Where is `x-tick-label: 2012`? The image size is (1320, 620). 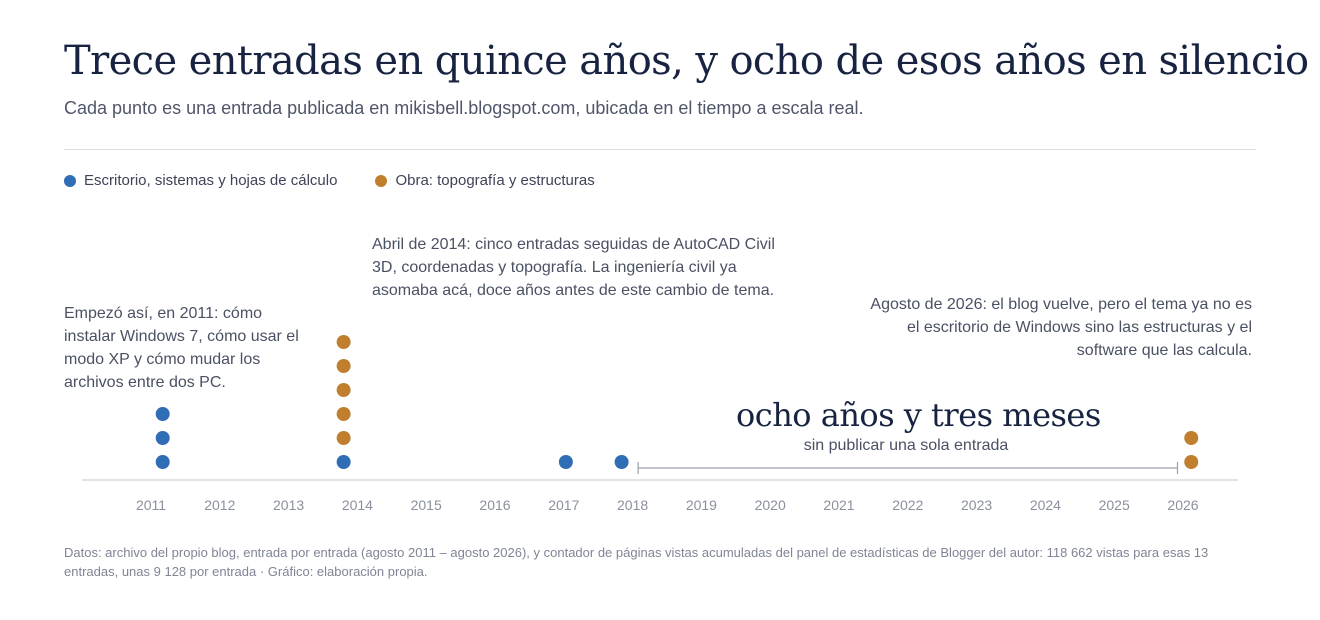
x-tick-label: 2012 is located at coordinates (219, 505).